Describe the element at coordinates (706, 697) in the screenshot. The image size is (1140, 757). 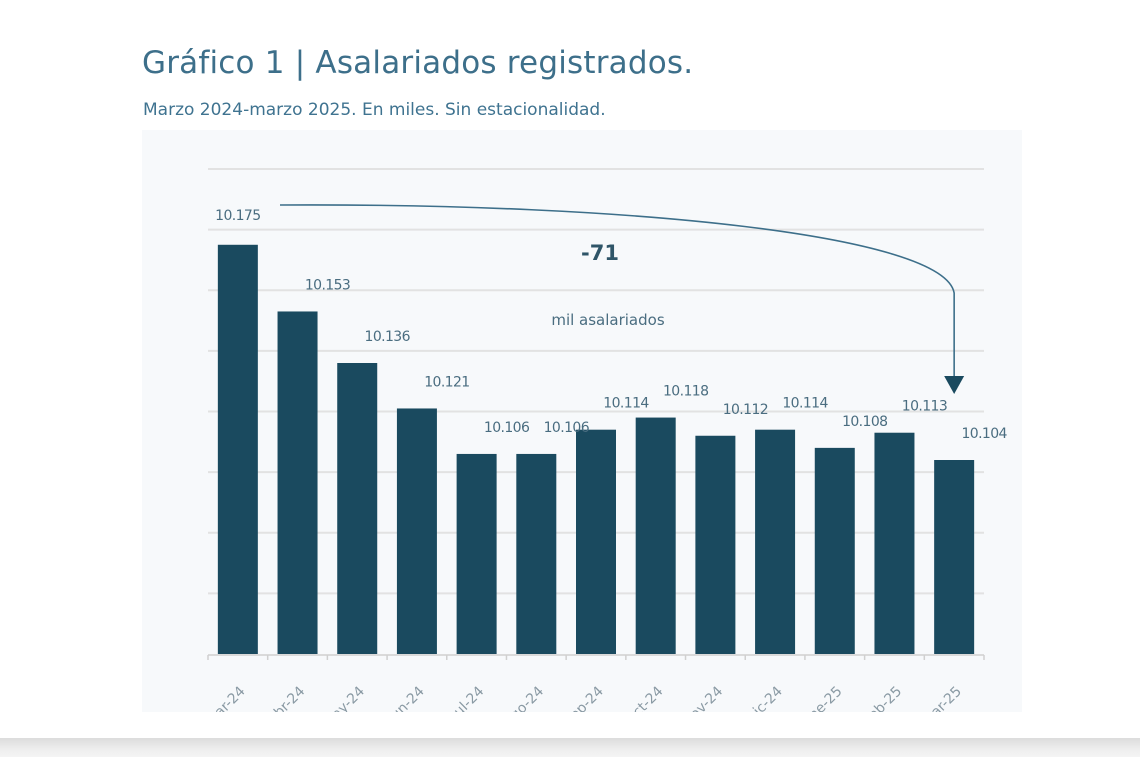
I see `x-tick-label: ov-24` at that location.